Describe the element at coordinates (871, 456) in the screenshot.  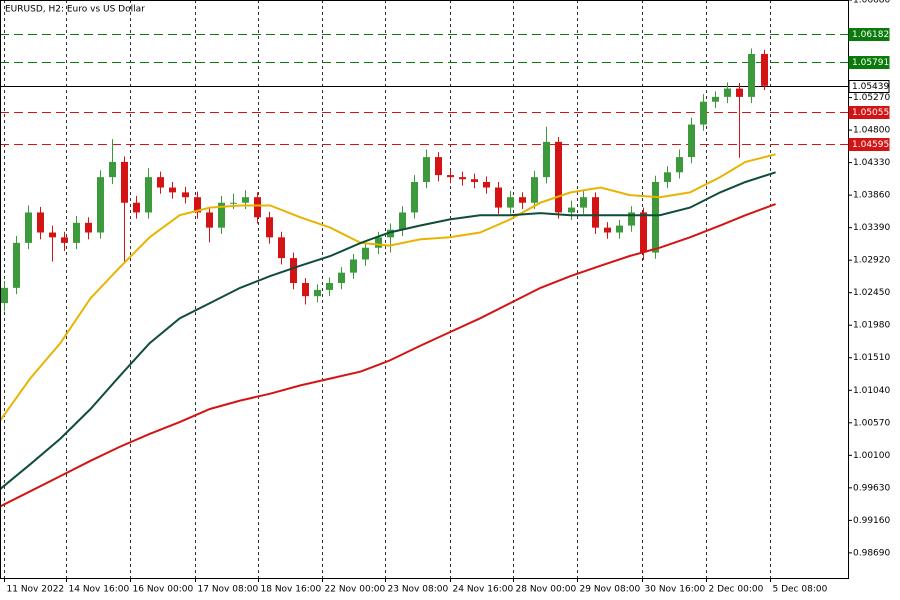
I see `y-tick-label: 1.00100` at that location.